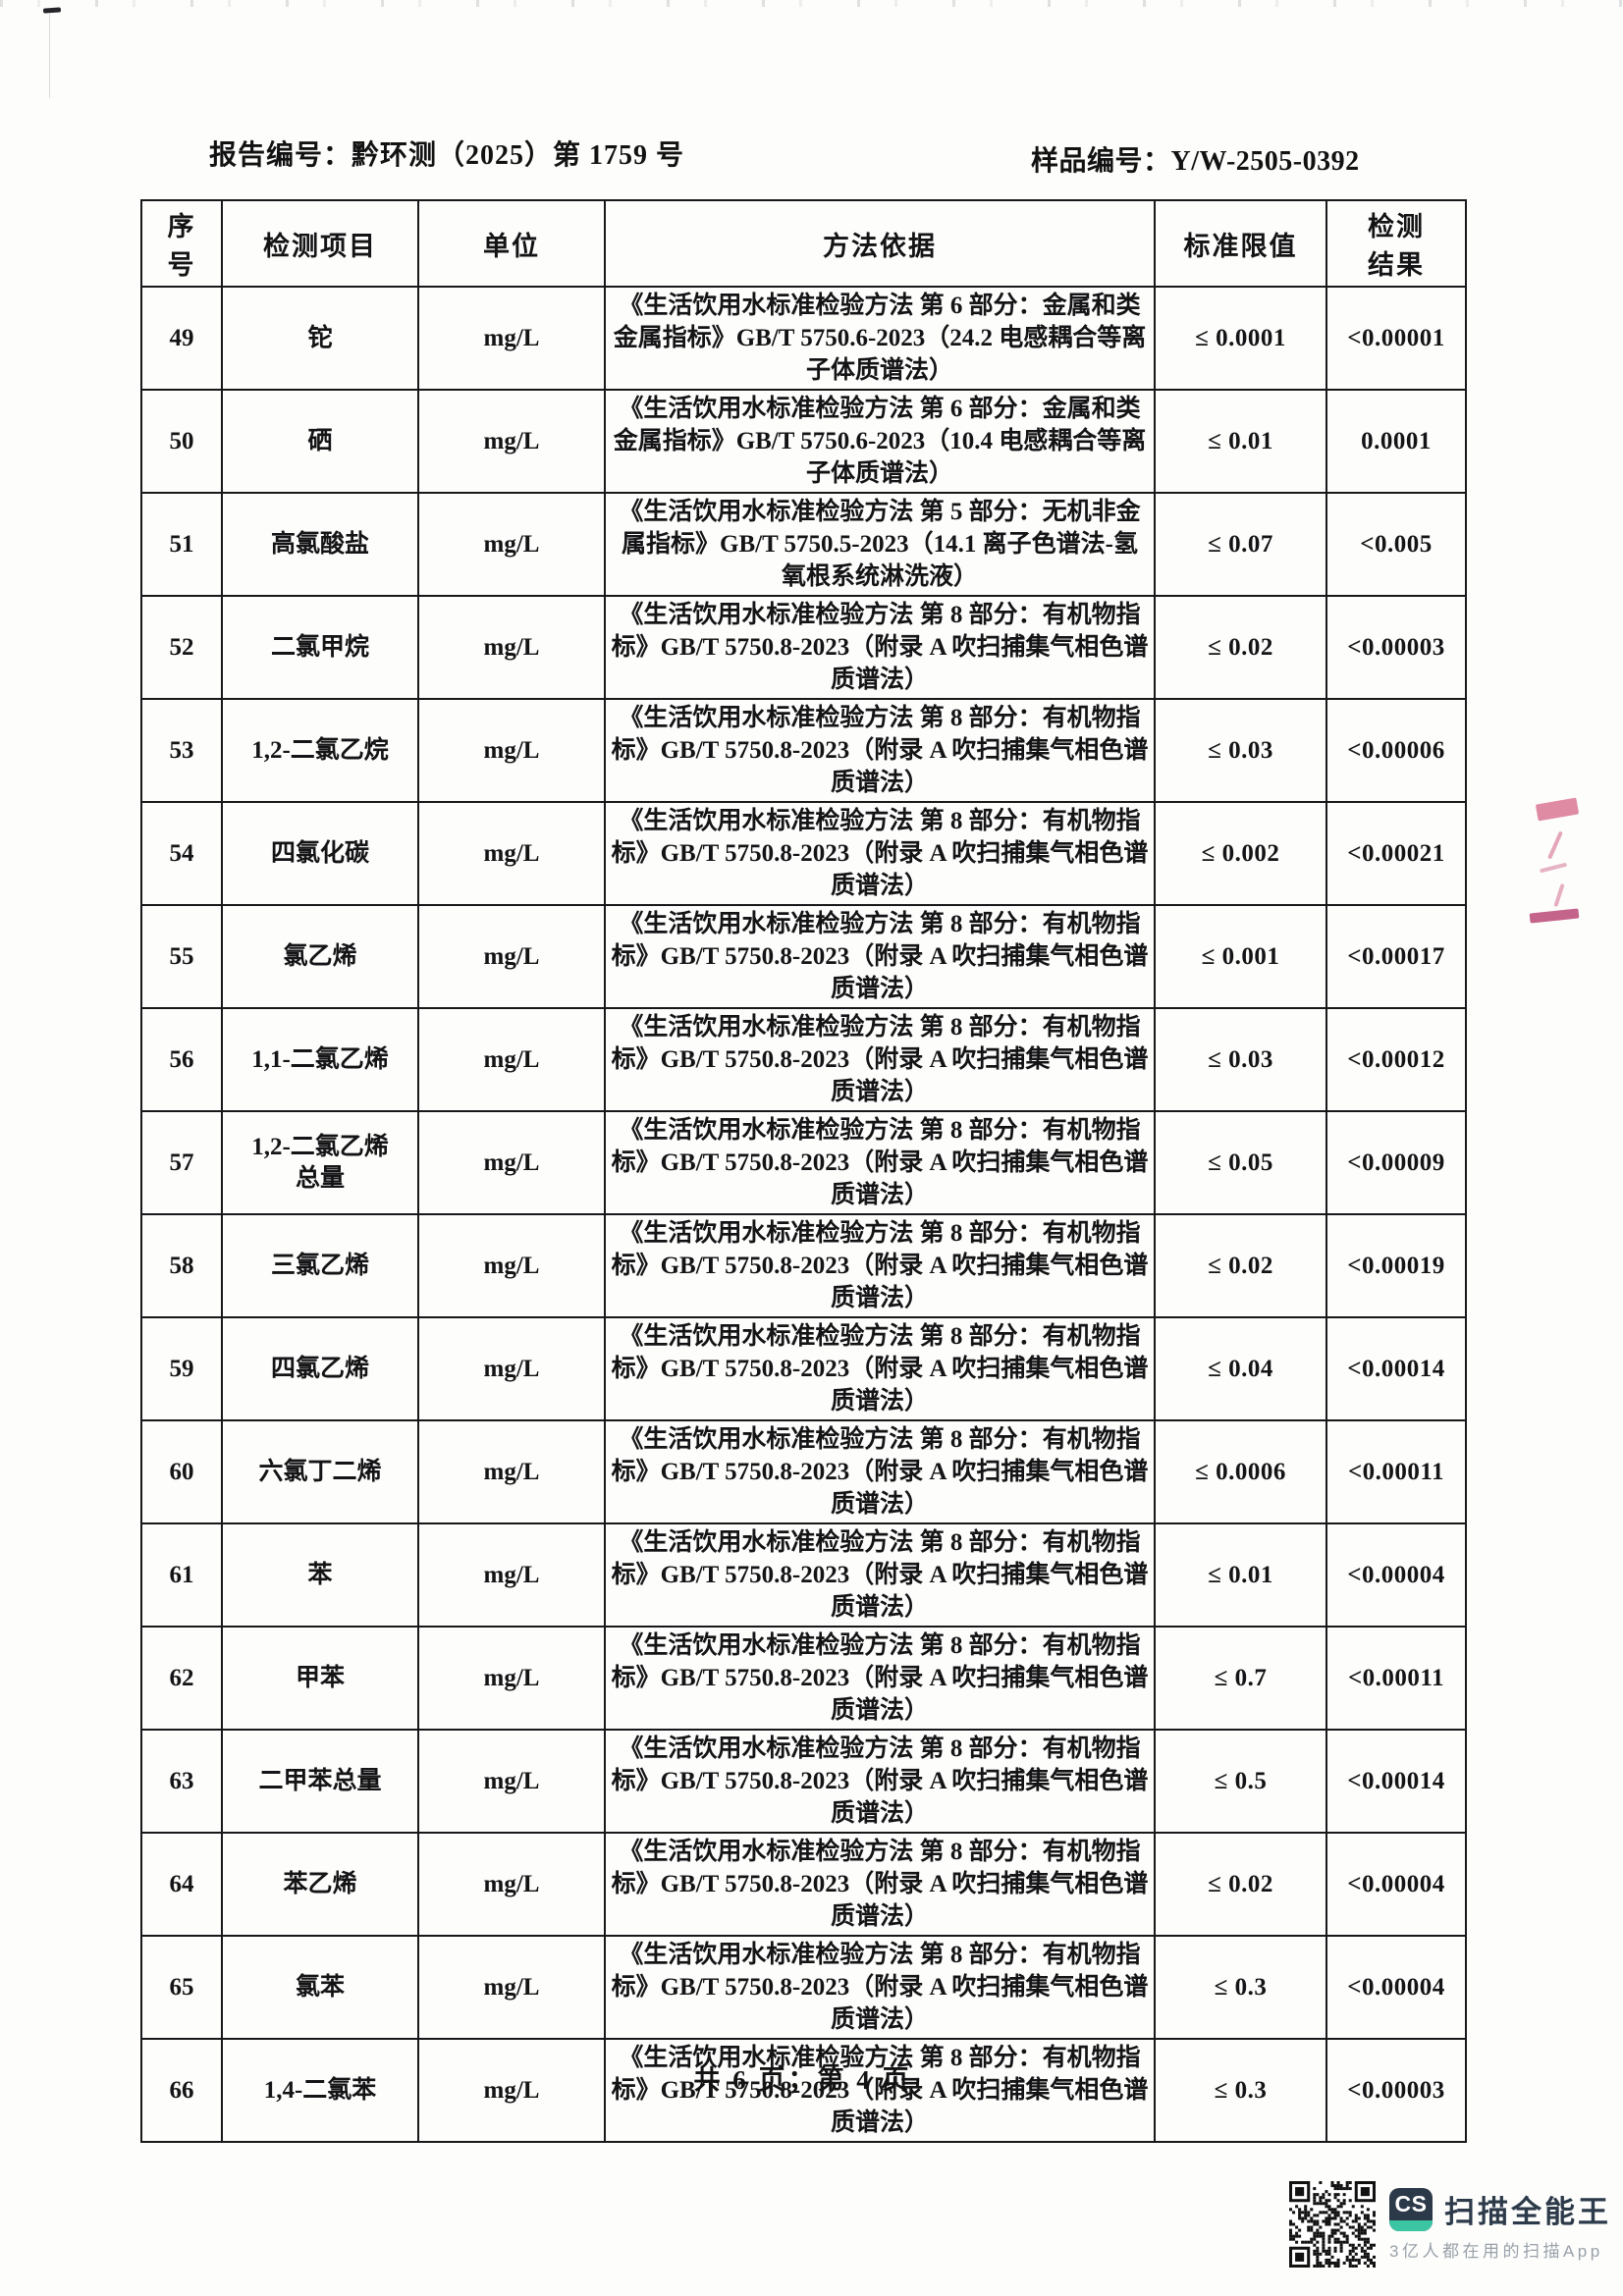  I want to click on col-header-item: 检测项目, so click(320, 244).